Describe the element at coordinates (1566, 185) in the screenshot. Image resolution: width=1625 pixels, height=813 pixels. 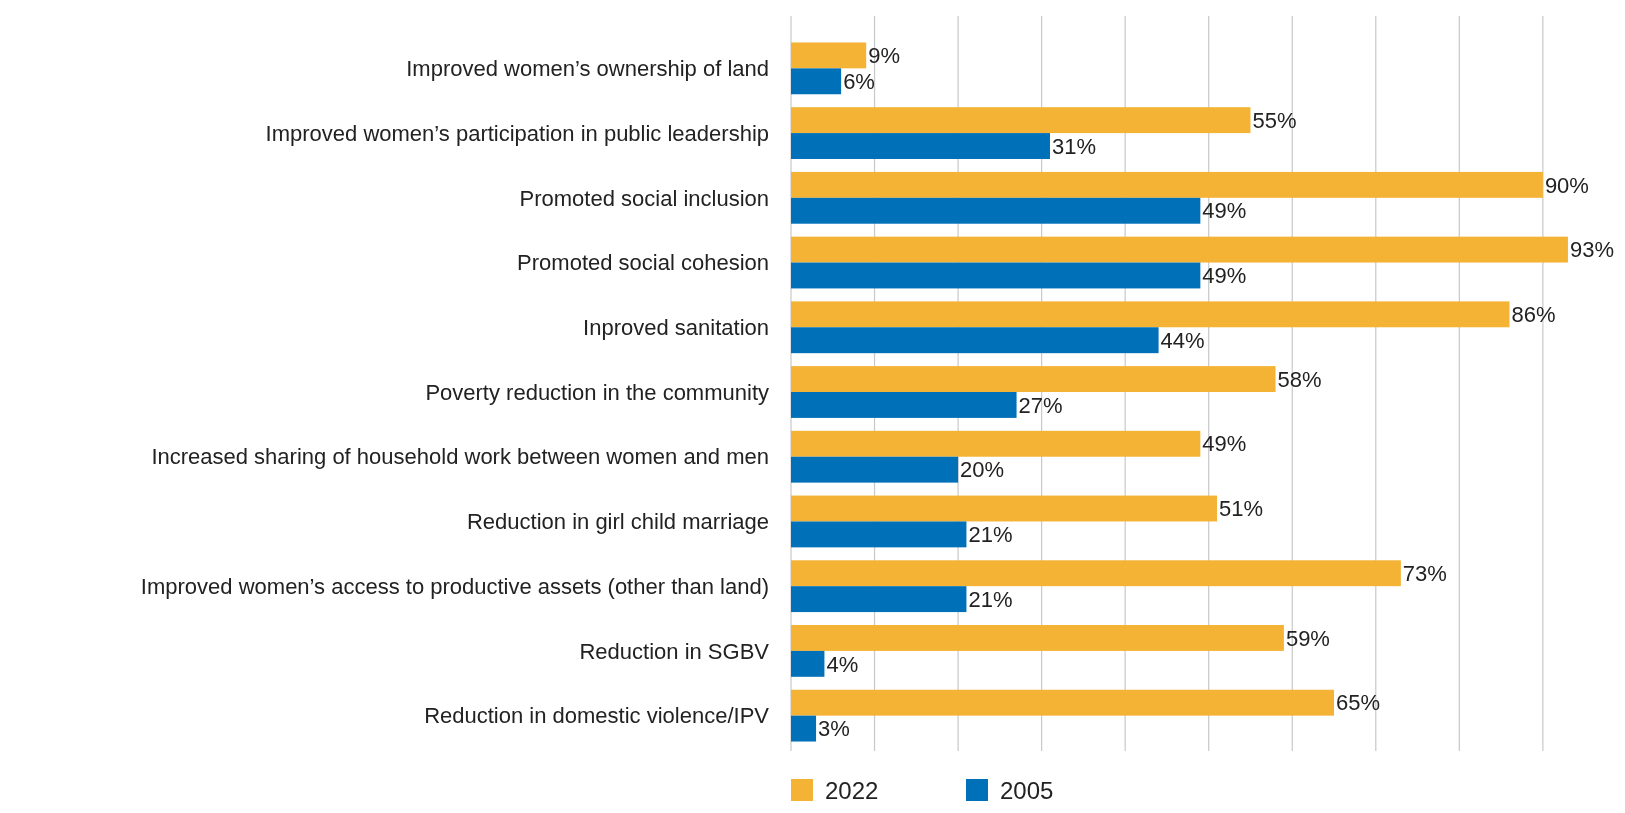
I see `data-label: 90%` at that location.